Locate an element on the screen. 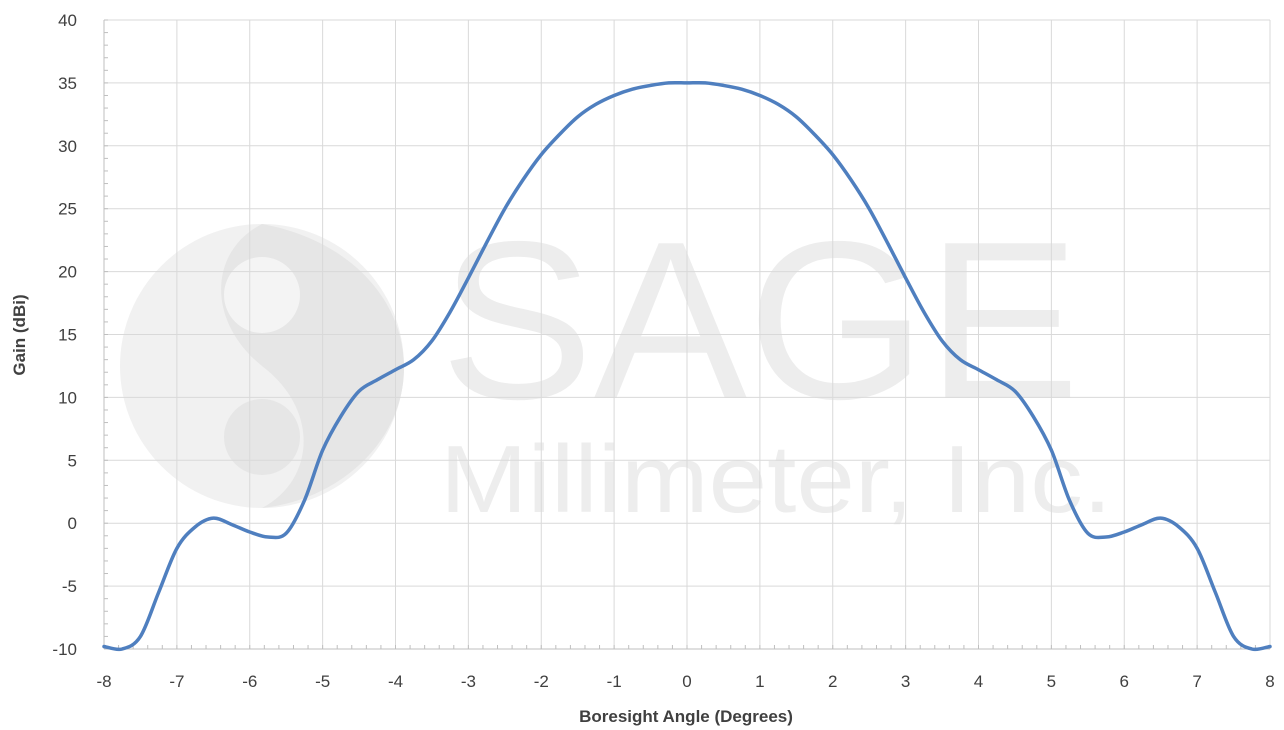 The height and width of the screenshot is (730, 1284). x-tick-label: -5 is located at coordinates (322, 681).